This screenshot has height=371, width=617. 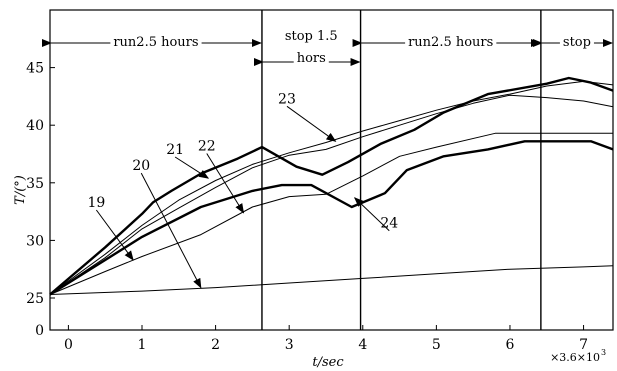 What do you see at coordinates (142, 345) in the screenshot?
I see `x-tick-label: 1` at bounding box center [142, 345].